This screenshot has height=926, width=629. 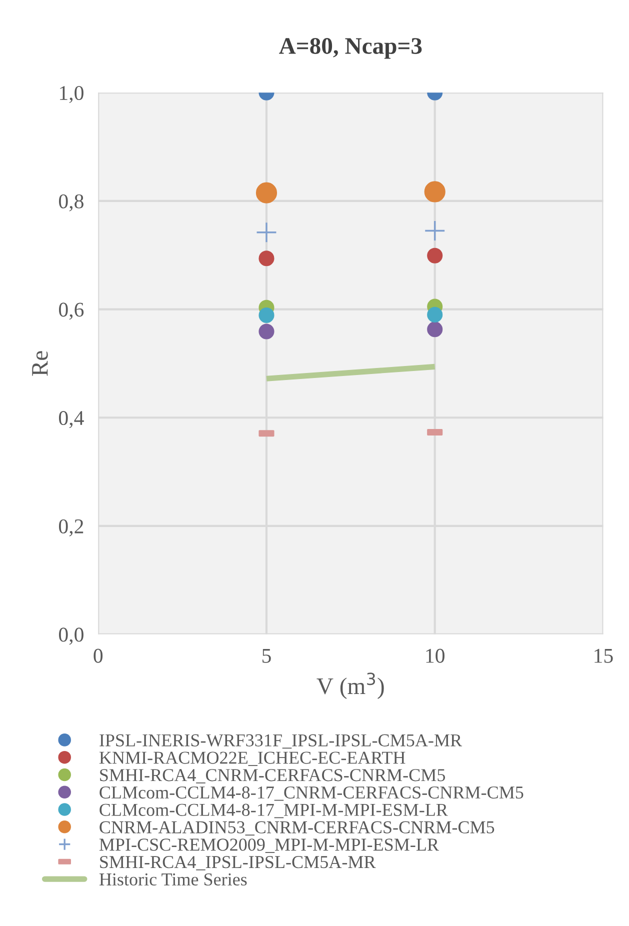 What do you see at coordinates (312, 793) in the screenshot?
I see `legend-label: CLMcom-CCLM4-8-17_CNRM-CERFACS-CNRM-CM5` at bounding box center [312, 793].